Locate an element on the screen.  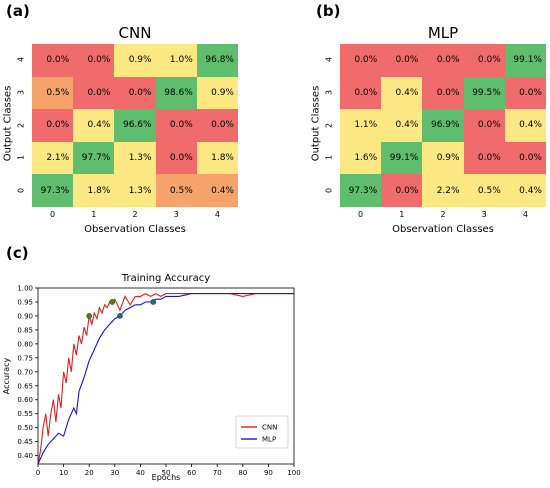
heatmap-y-ticks: 4 3 2 1 0 is located at coordinates (329, 125).